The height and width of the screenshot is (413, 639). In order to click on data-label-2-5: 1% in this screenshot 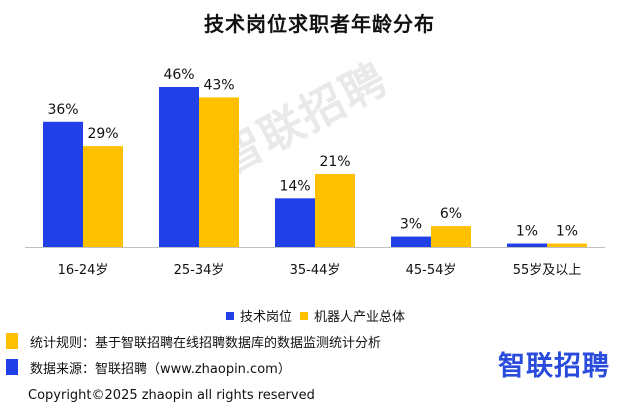, I will do `click(567, 232)`.